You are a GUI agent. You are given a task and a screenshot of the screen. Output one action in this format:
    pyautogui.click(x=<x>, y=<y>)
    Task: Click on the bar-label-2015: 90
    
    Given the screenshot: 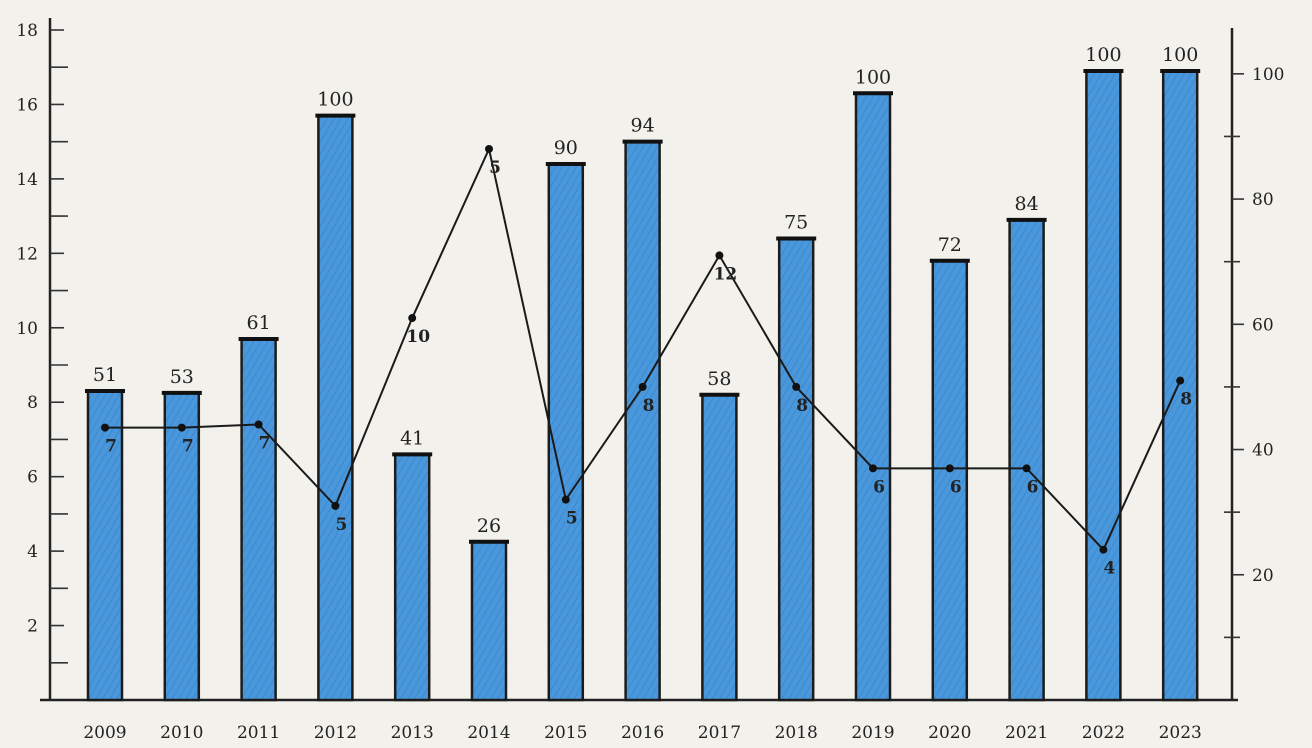 What is the action you would take?
    pyautogui.click(x=566, y=148)
    